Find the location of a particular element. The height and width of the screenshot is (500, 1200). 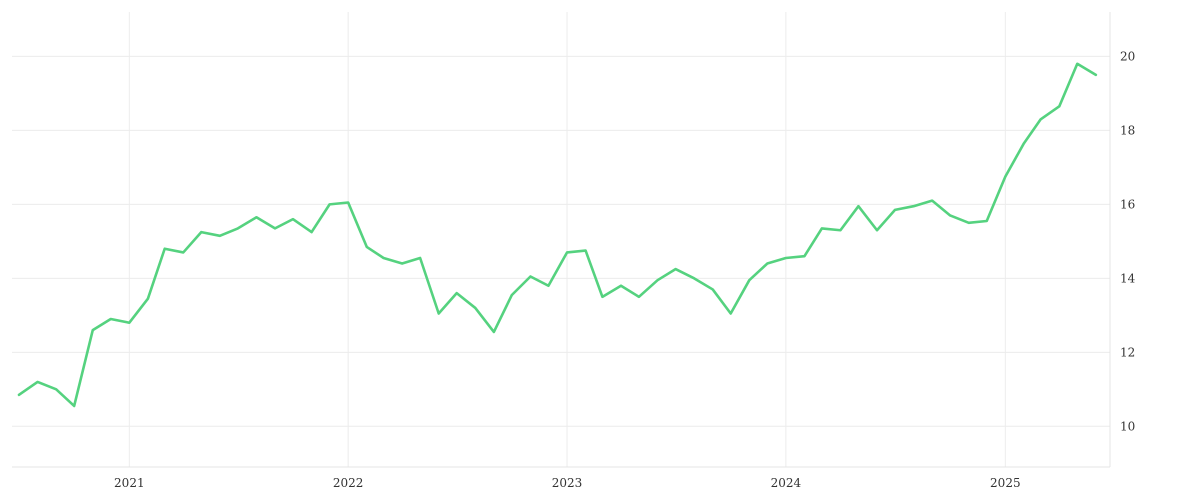

x-axis-ticks: 2021 2022 2023 2024 2025 is located at coordinates (567, 483).